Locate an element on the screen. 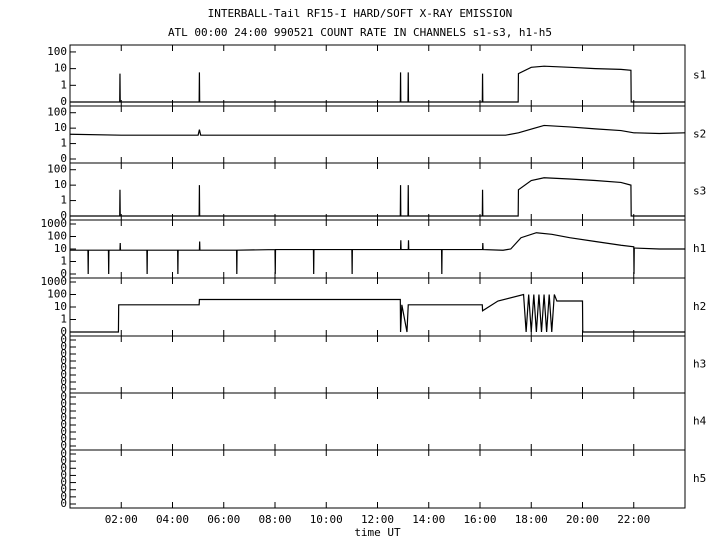  x-tick-label: 18:00 is located at coordinates (531, 519).